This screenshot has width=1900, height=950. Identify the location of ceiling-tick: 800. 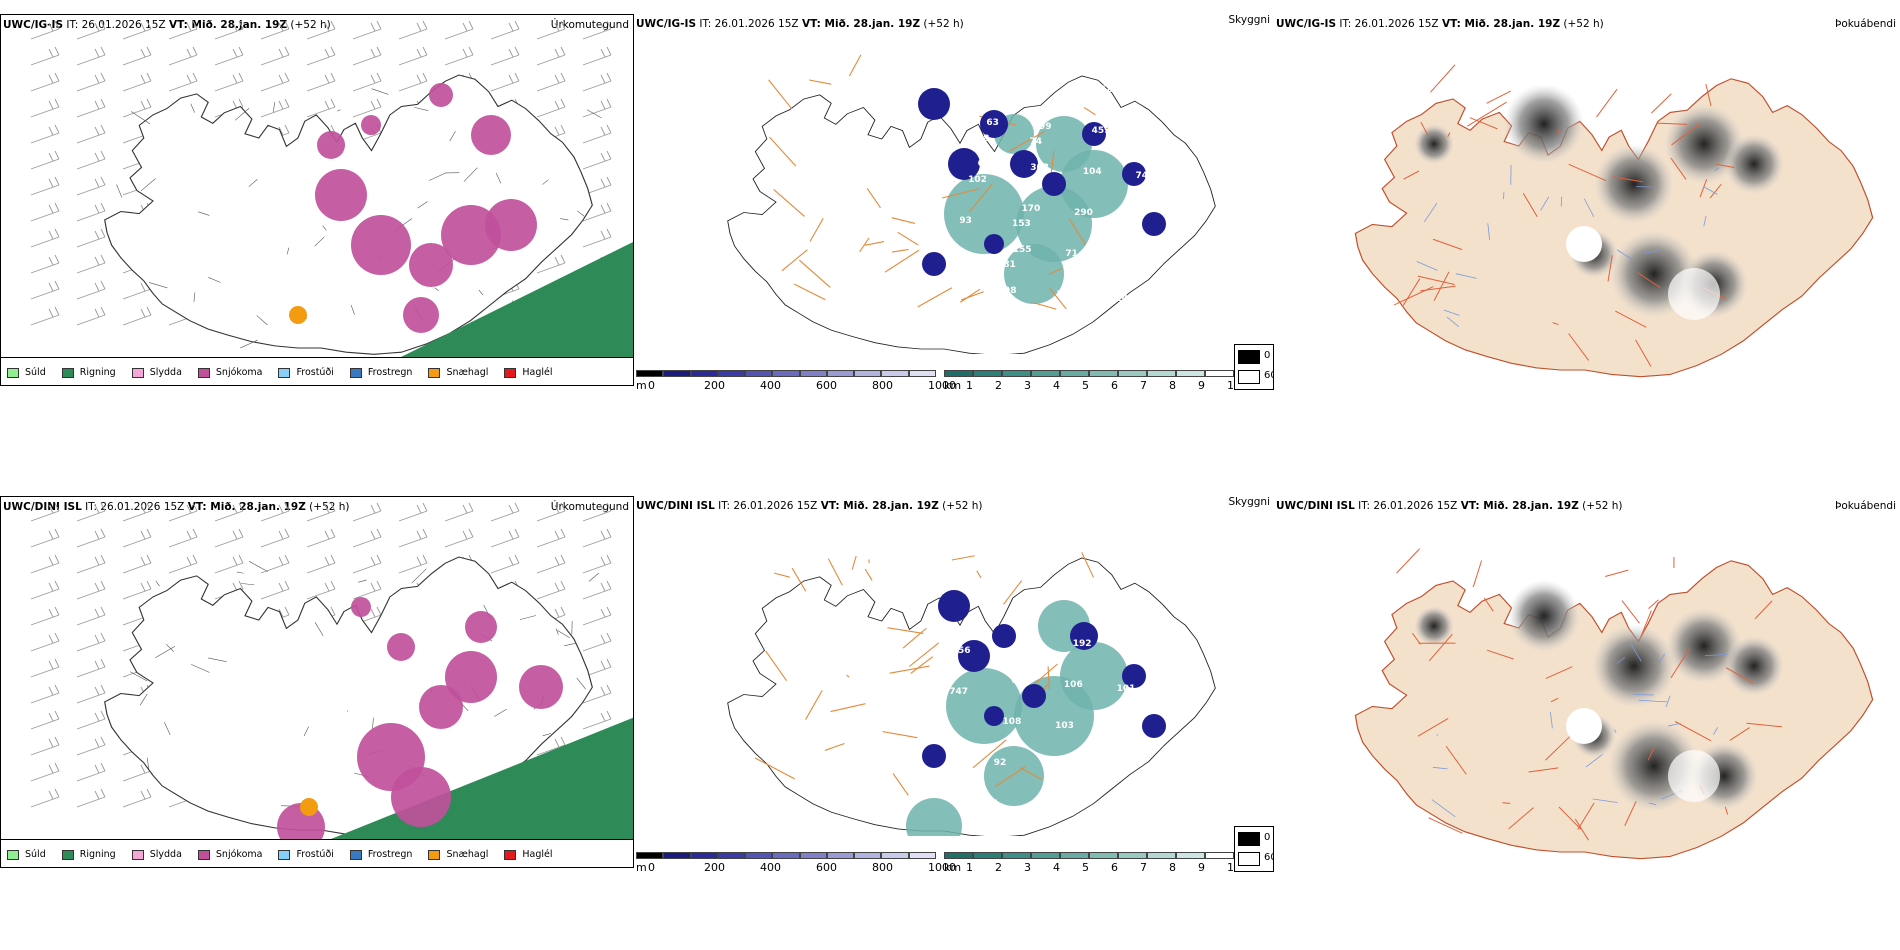
(882, 384).